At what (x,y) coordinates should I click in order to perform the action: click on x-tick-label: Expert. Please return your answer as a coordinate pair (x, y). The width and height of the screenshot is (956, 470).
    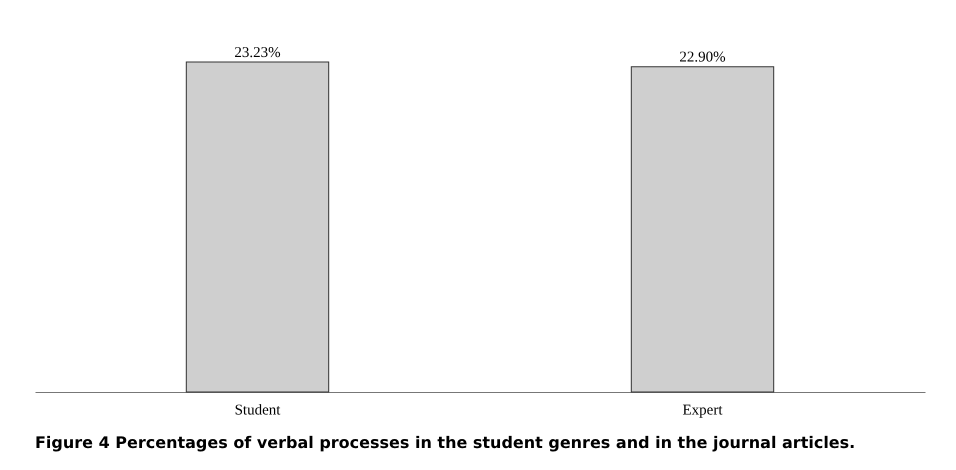
    Looking at the image, I should click on (703, 410).